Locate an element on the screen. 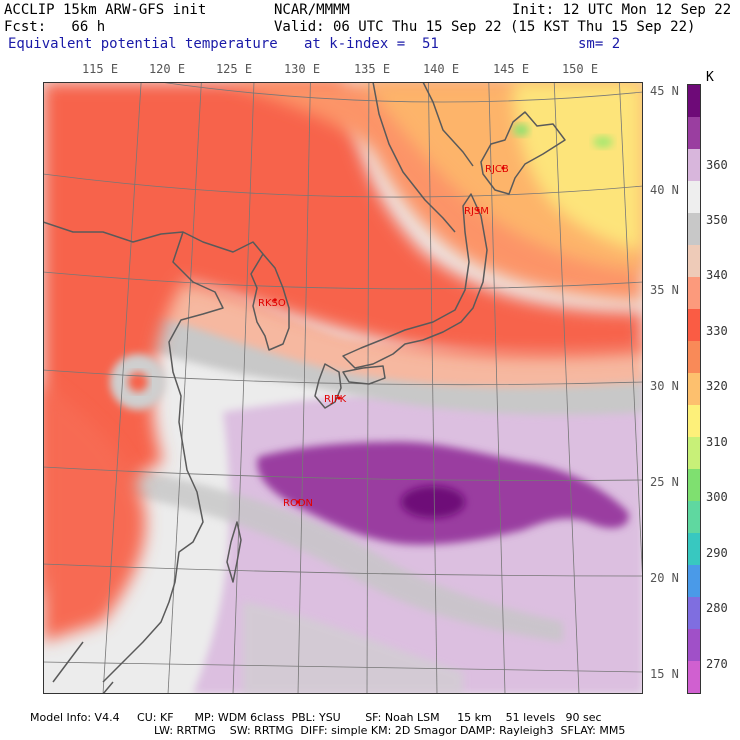  station-marker-rjcb is located at coordinates (503, 168).